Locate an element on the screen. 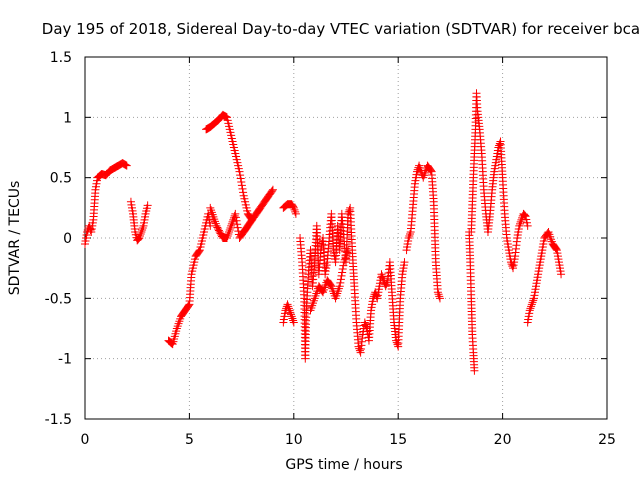 The image size is (640, 480). y-tick-label: 1 is located at coordinates (67, 118).